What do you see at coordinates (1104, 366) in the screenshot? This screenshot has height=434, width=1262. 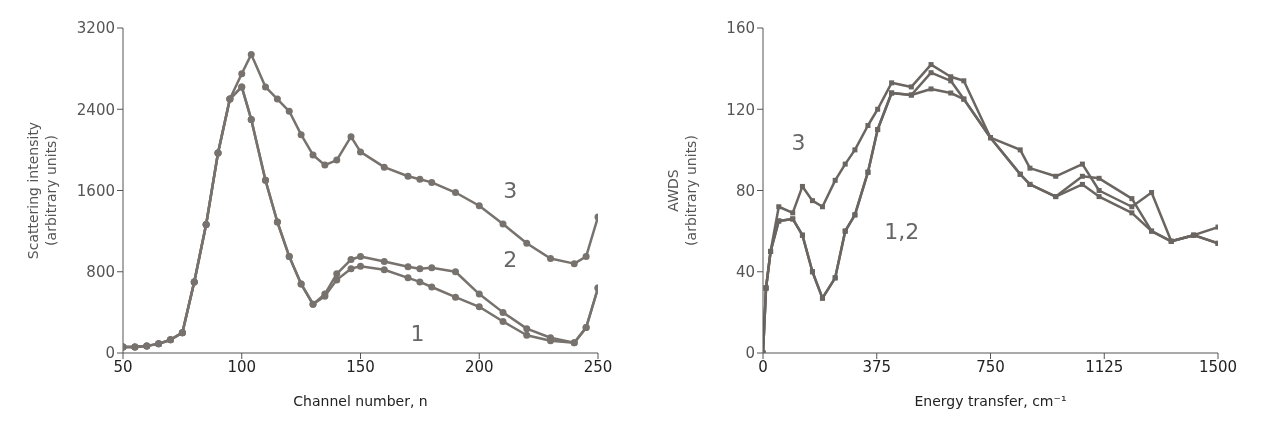 I see `x-tick-label: 1125` at bounding box center [1104, 366].